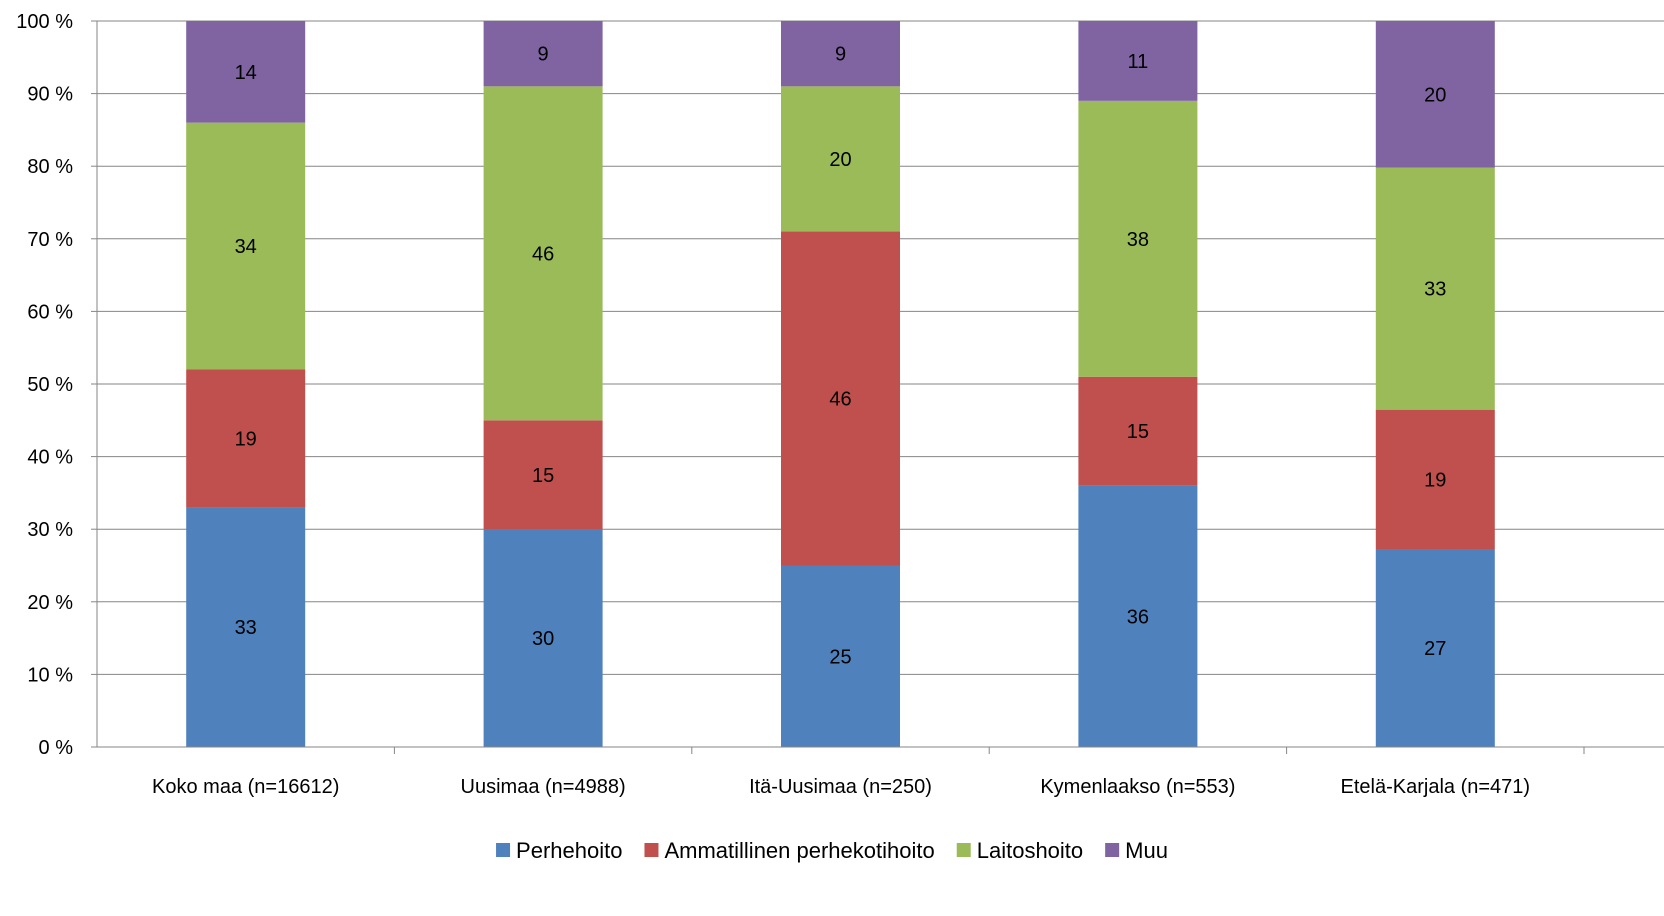 This screenshot has height=916, width=1664. Describe the element at coordinates (50, 95) in the screenshot. I see `y-tick-label: 90 %` at that location.